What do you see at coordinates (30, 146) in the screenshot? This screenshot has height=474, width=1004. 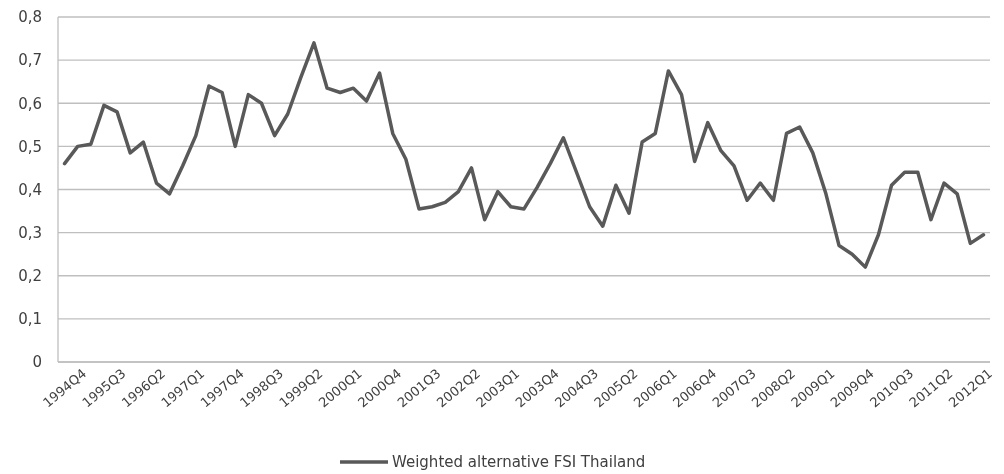 I see `y-tick-label: 0,5` at bounding box center [30, 146].